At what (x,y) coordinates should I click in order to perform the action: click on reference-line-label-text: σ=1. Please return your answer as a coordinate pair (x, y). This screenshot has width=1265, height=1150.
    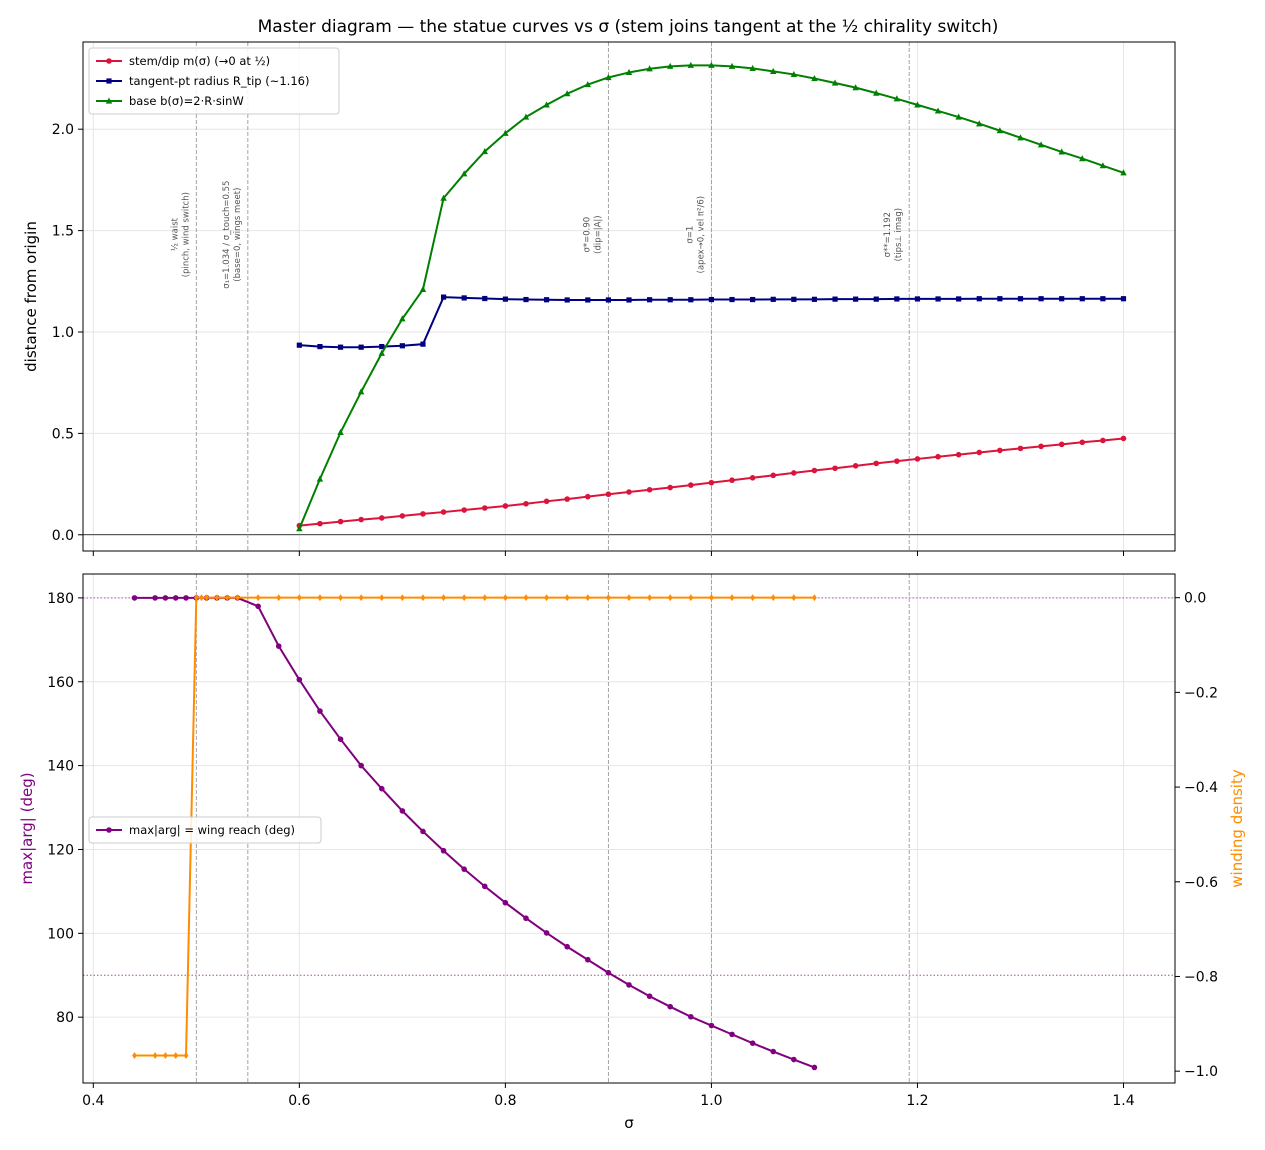
    Looking at the image, I should click on (690, 235).